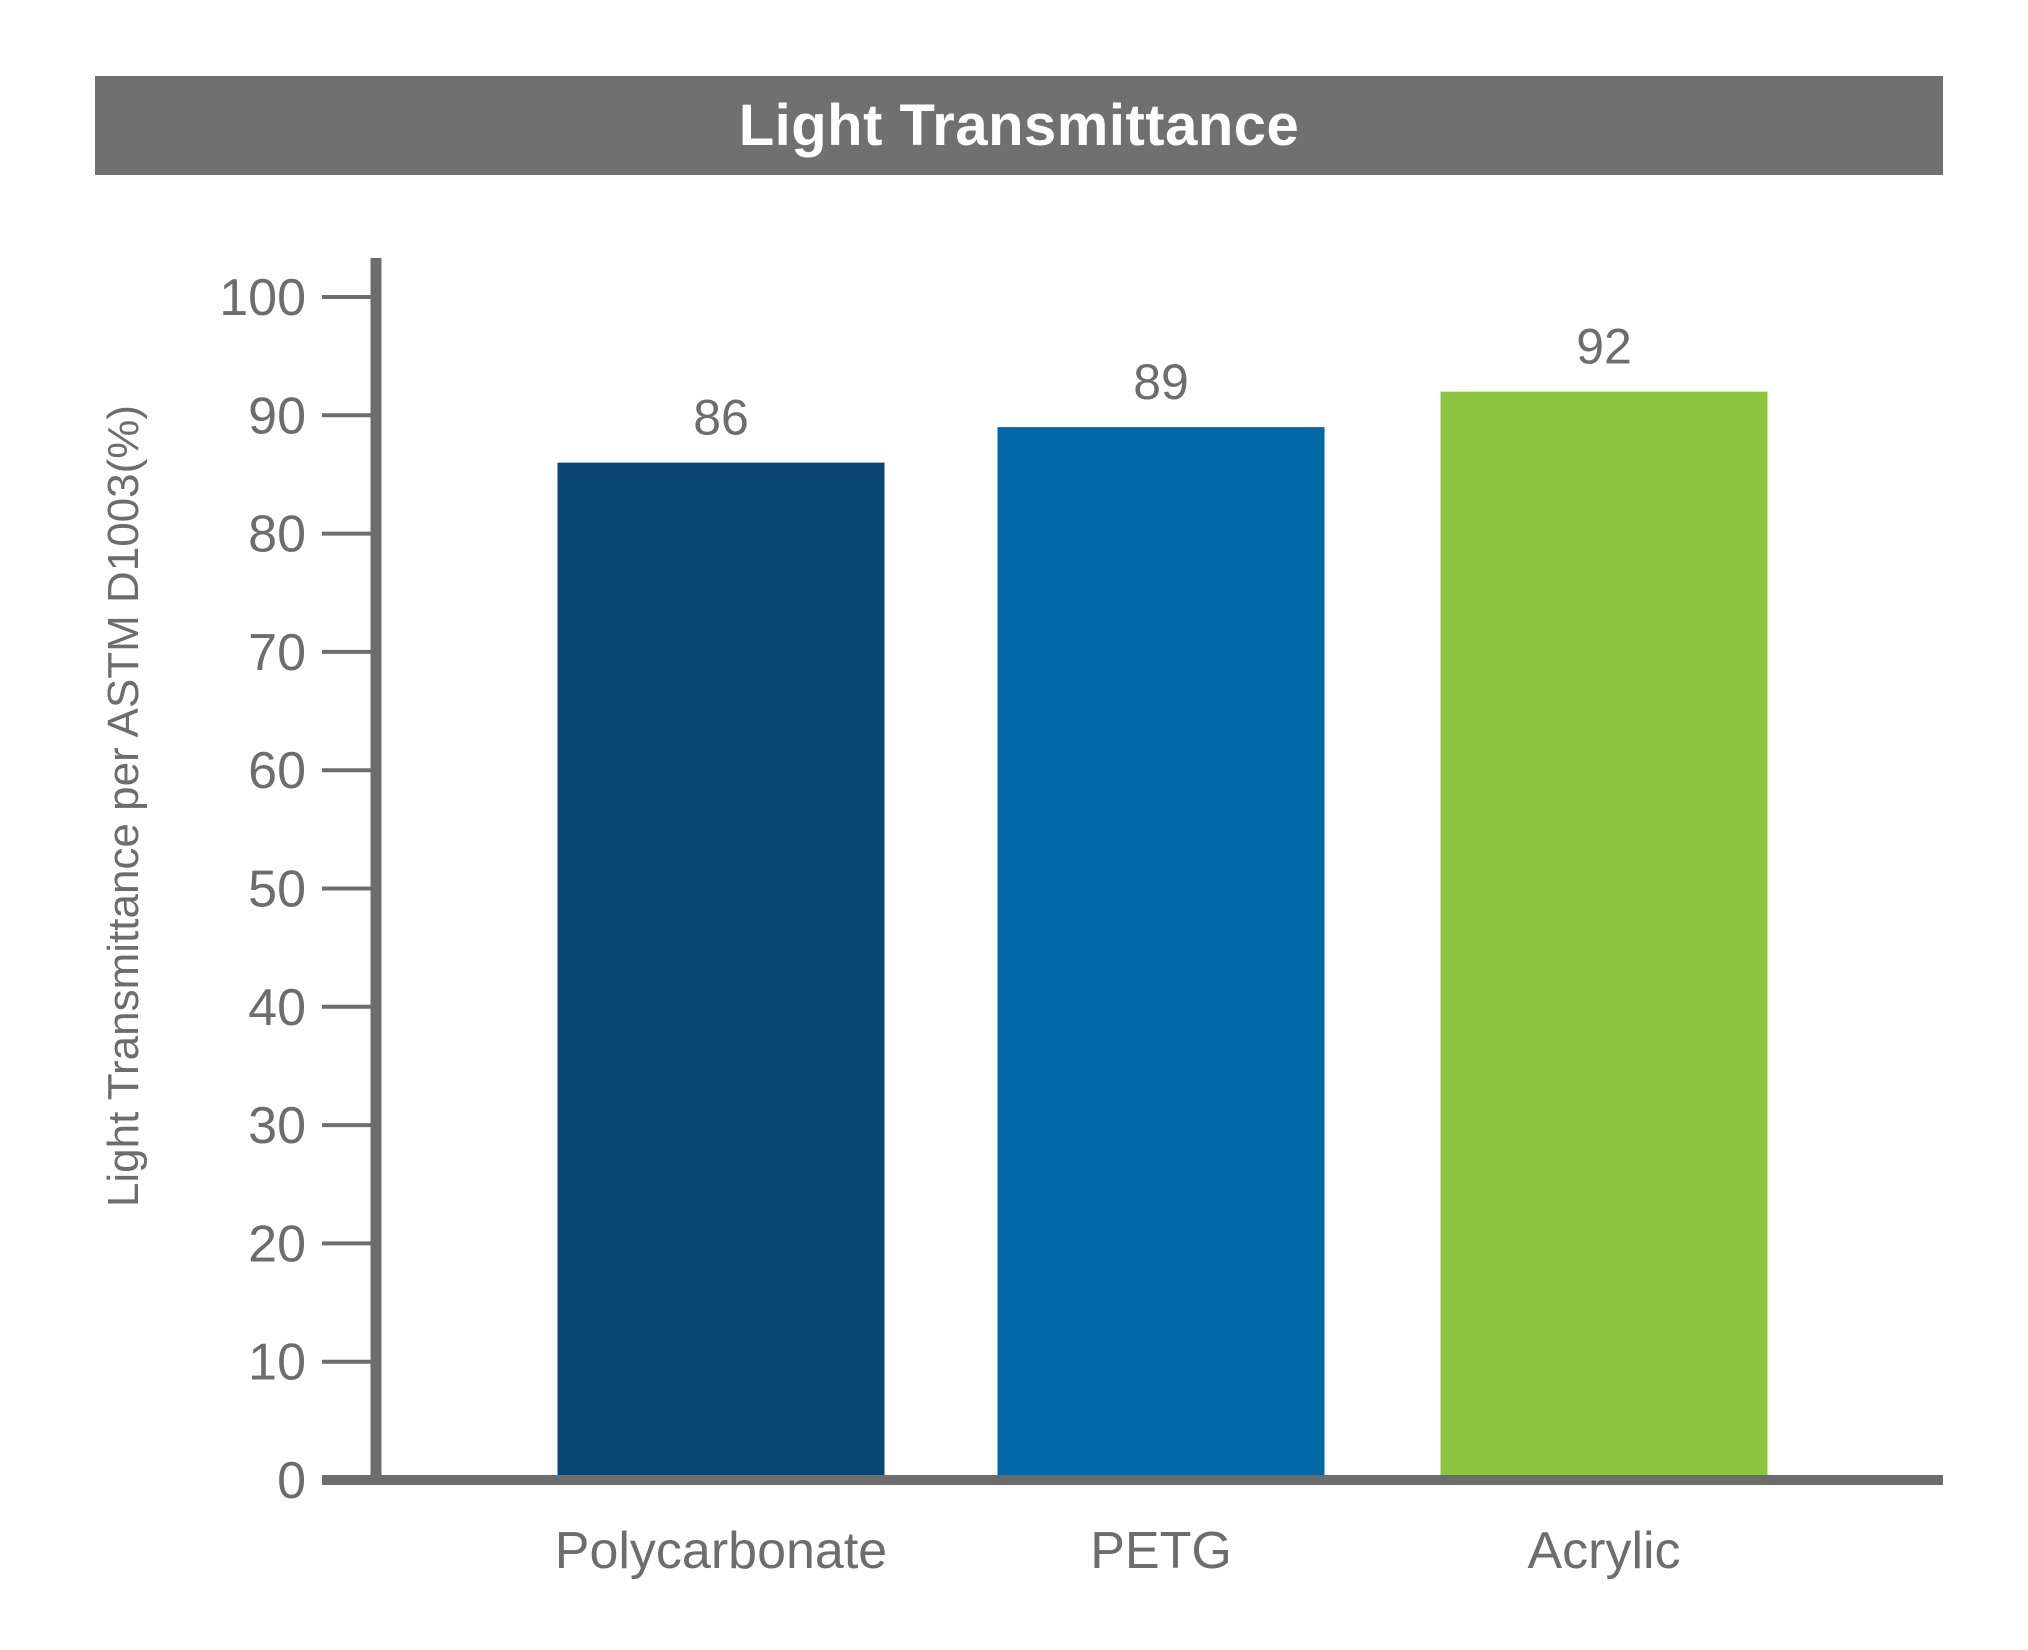  What do you see at coordinates (277, 653) in the screenshot?
I see `y-tick-label: 70` at bounding box center [277, 653].